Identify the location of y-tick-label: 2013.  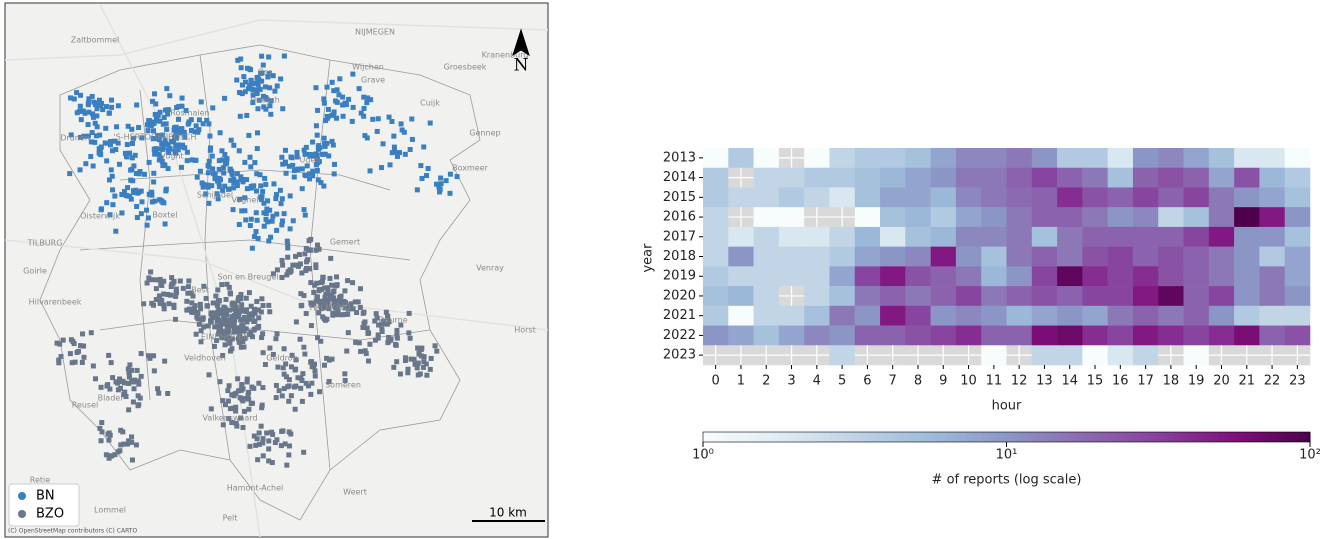
(679, 157).